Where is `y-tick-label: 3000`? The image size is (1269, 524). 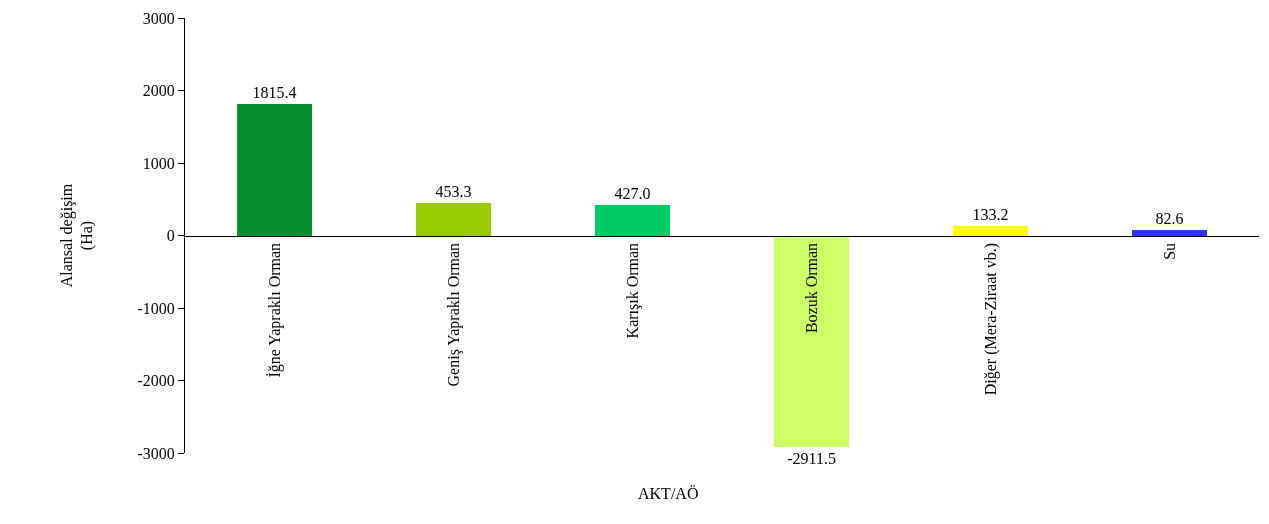
y-tick-label: 3000 is located at coordinates (158, 18).